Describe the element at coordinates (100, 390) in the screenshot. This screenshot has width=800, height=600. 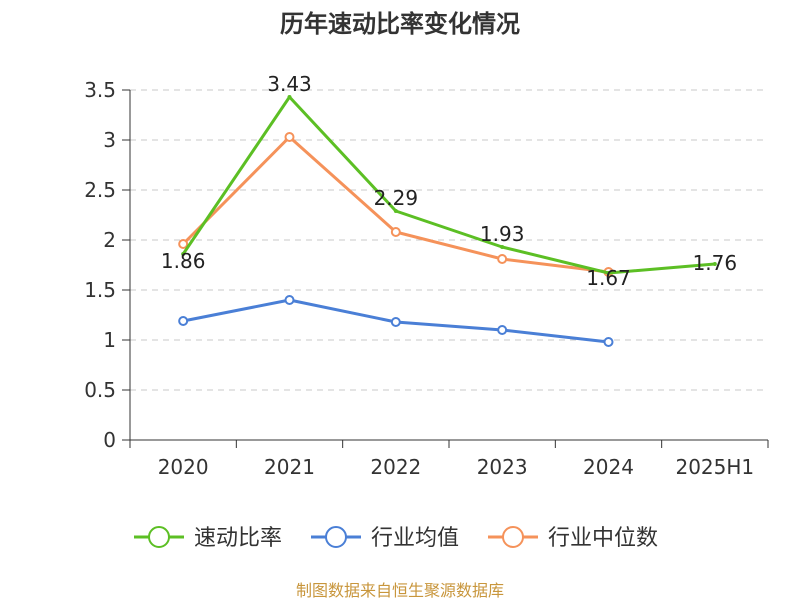
I see `y-tick-label: 0.5` at that location.